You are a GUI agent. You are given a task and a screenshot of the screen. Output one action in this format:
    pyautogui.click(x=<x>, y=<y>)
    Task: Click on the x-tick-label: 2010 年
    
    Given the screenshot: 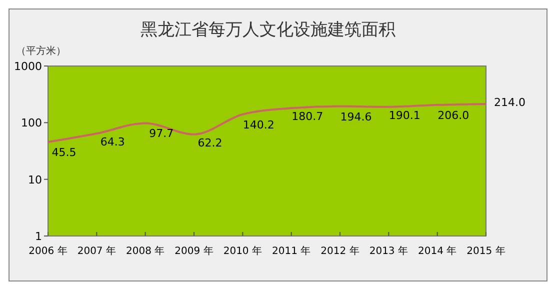 What is the action you would take?
    pyautogui.click(x=242, y=251)
    